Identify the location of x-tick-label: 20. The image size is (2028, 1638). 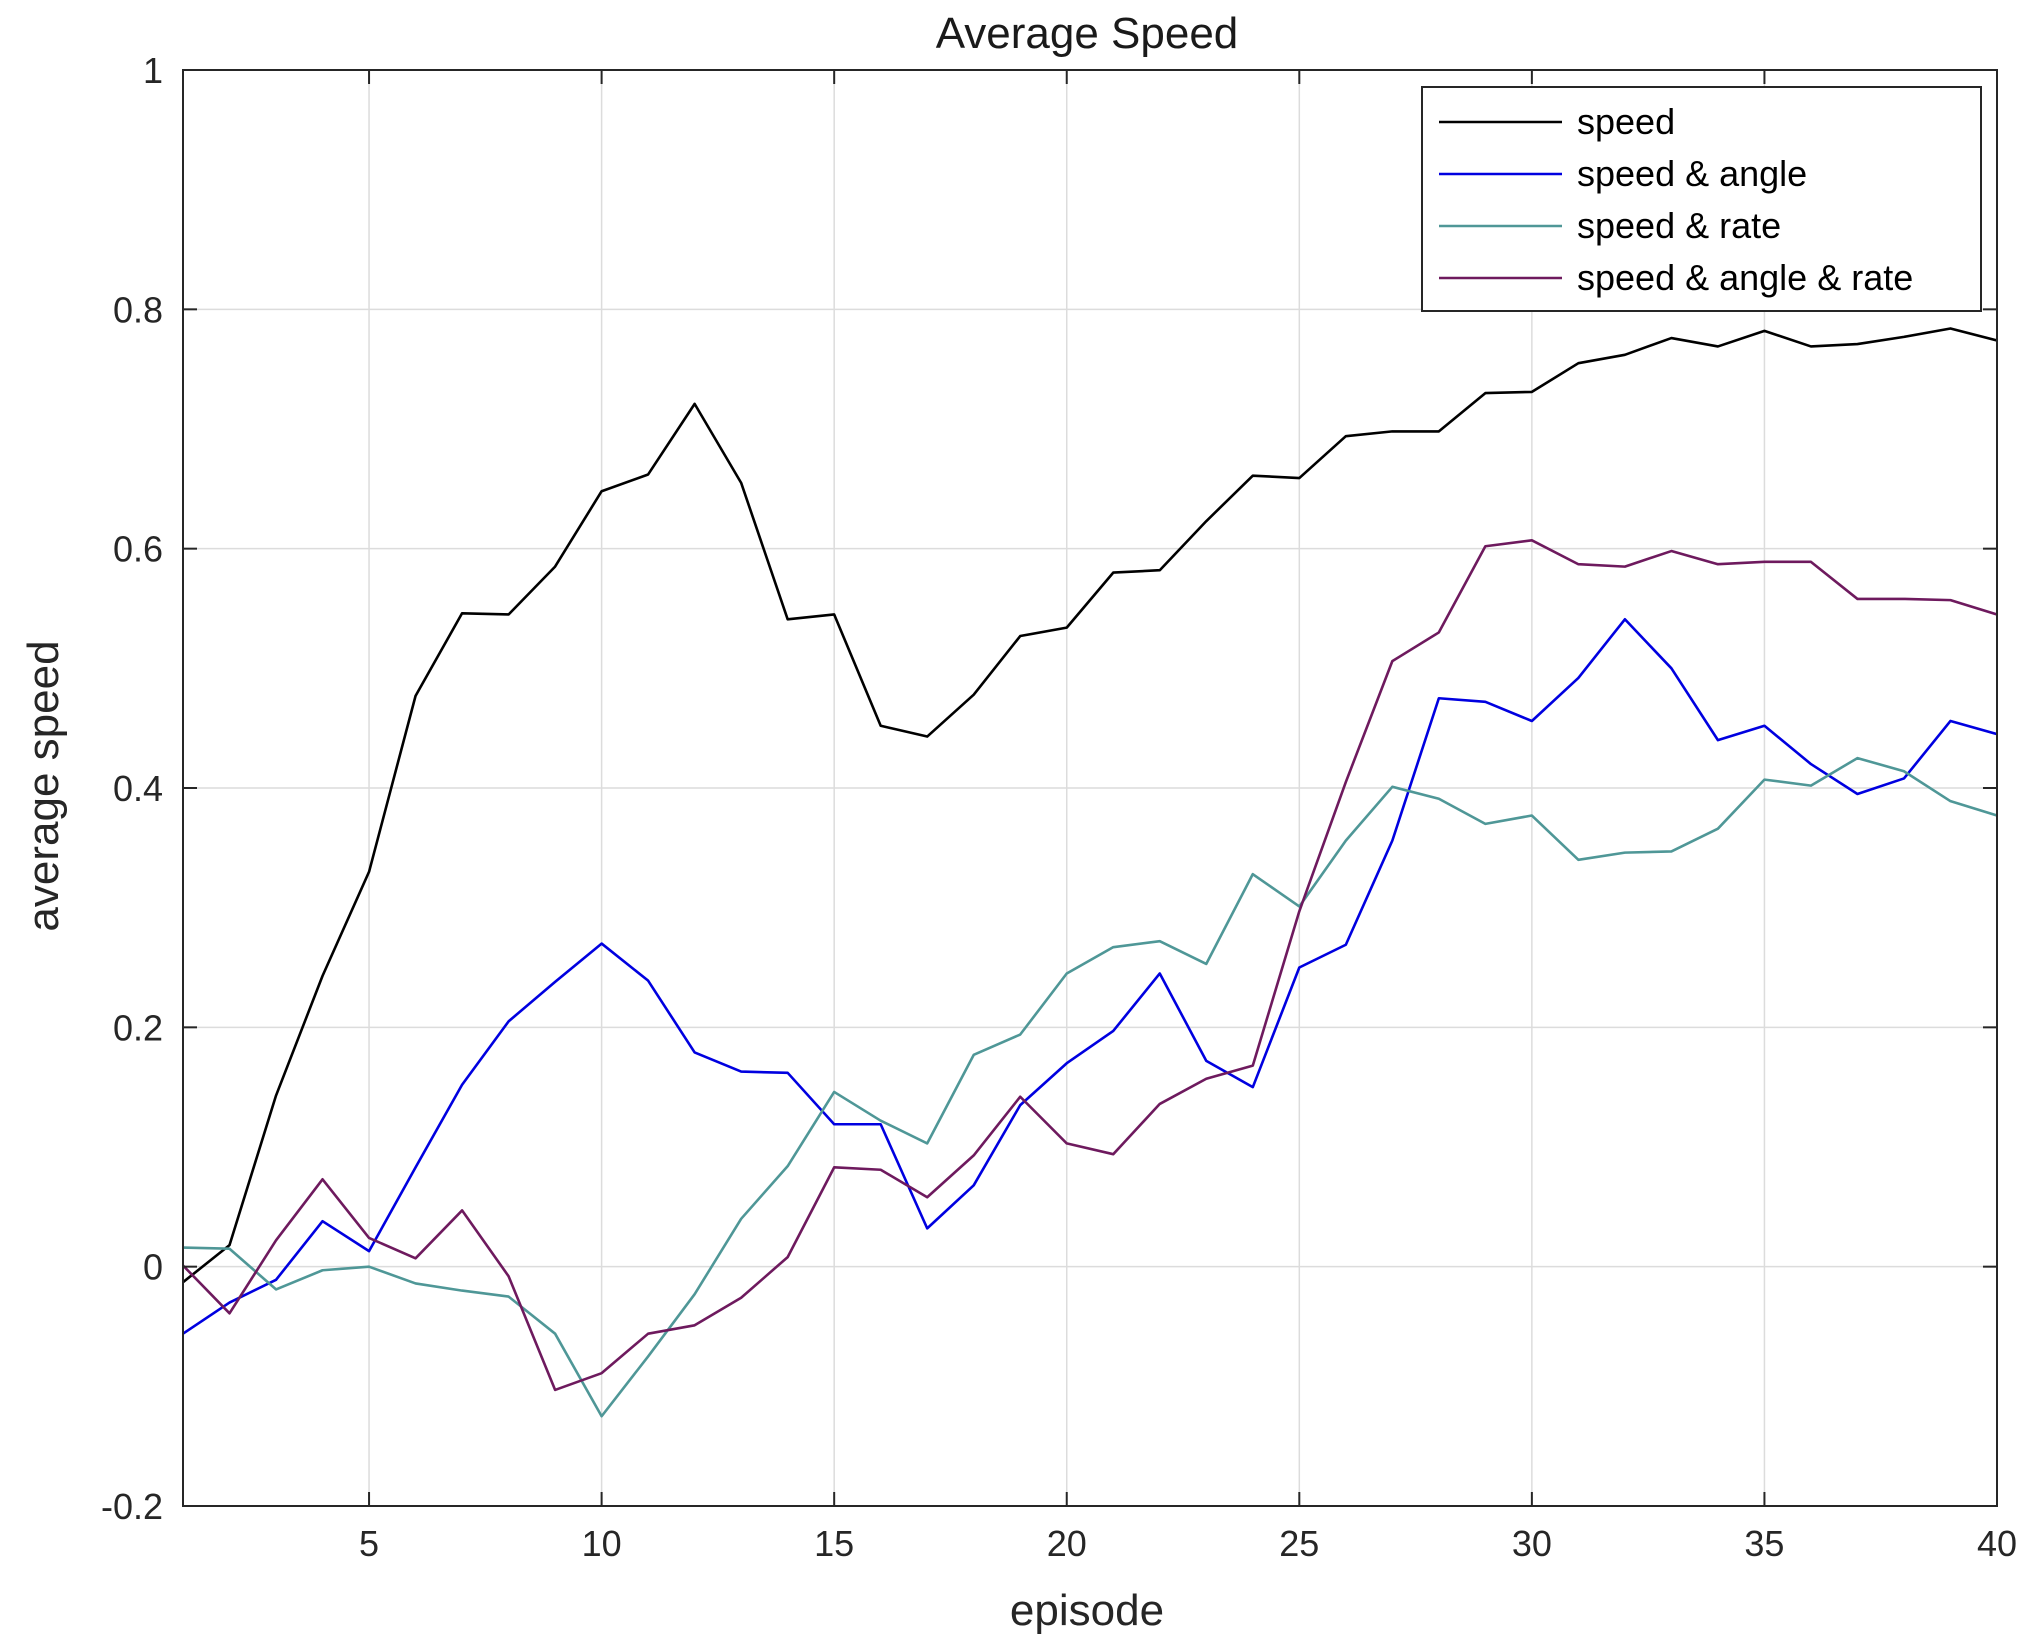
(1067, 1543).